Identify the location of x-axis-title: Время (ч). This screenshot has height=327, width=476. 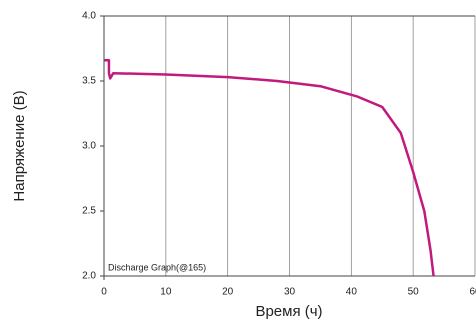
(288, 311).